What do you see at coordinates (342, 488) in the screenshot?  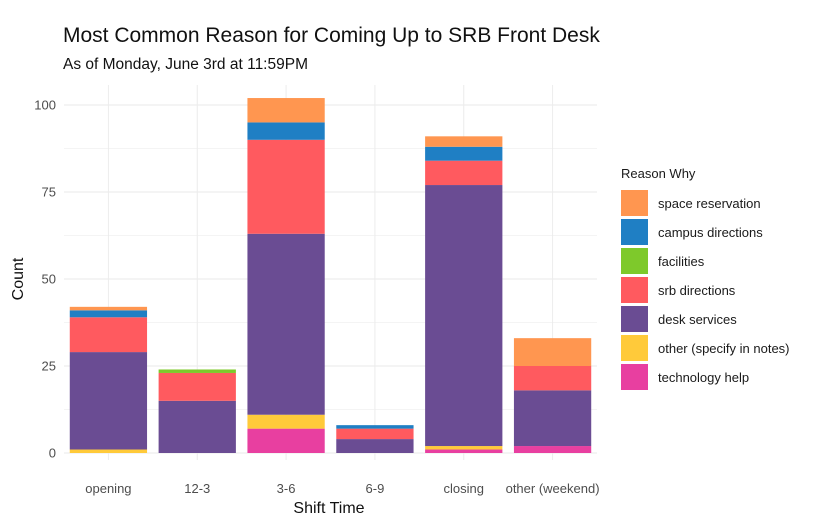 I see `x-tick-labels: opening 12-3 3-6 6-9 closing other (weekend)` at bounding box center [342, 488].